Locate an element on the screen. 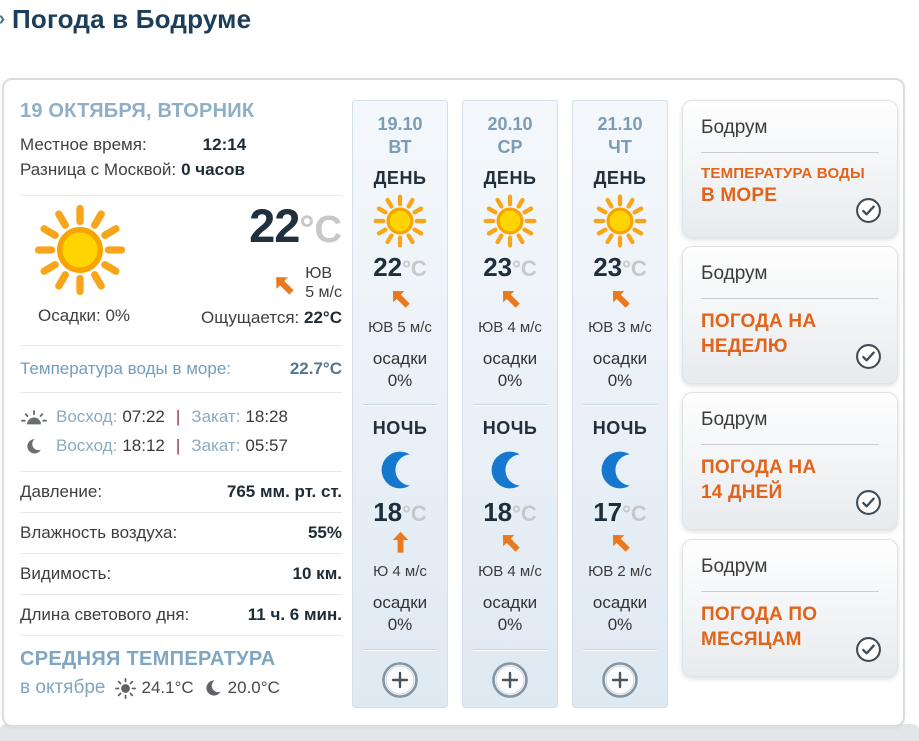  day-temperature: 22°C is located at coordinates (400, 267).